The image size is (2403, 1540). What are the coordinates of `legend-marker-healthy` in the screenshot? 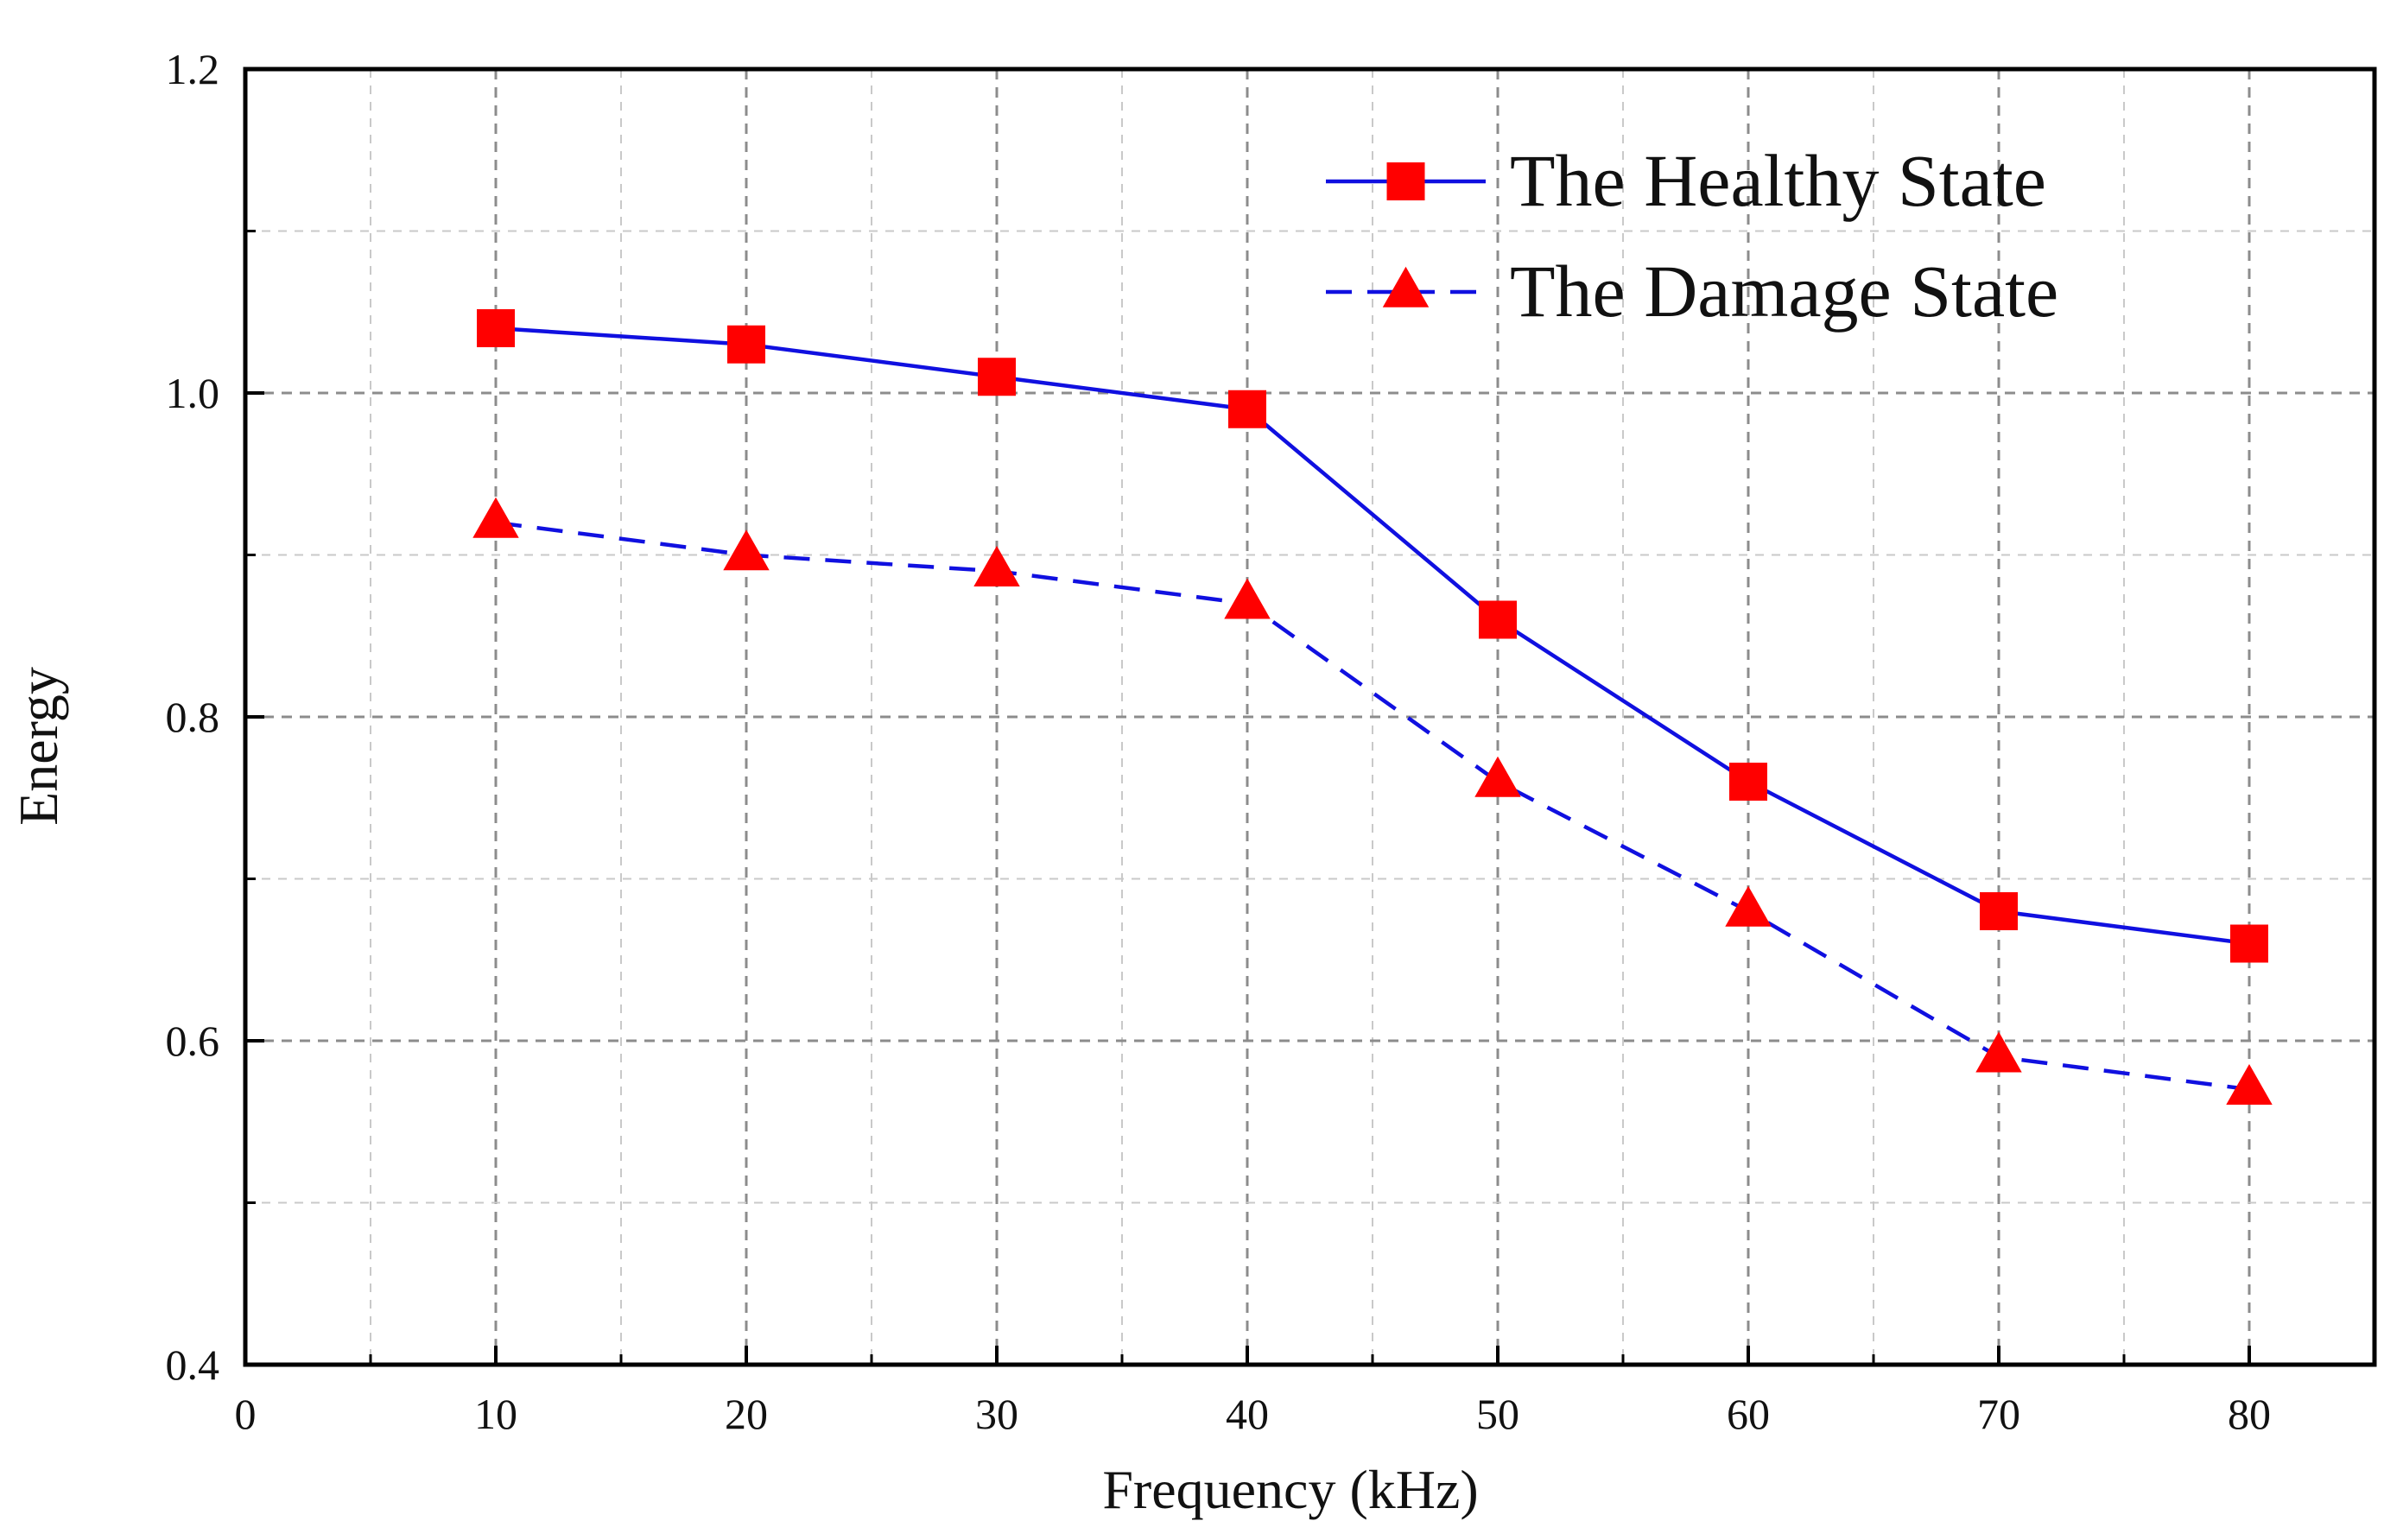 It's located at (1406, 181).